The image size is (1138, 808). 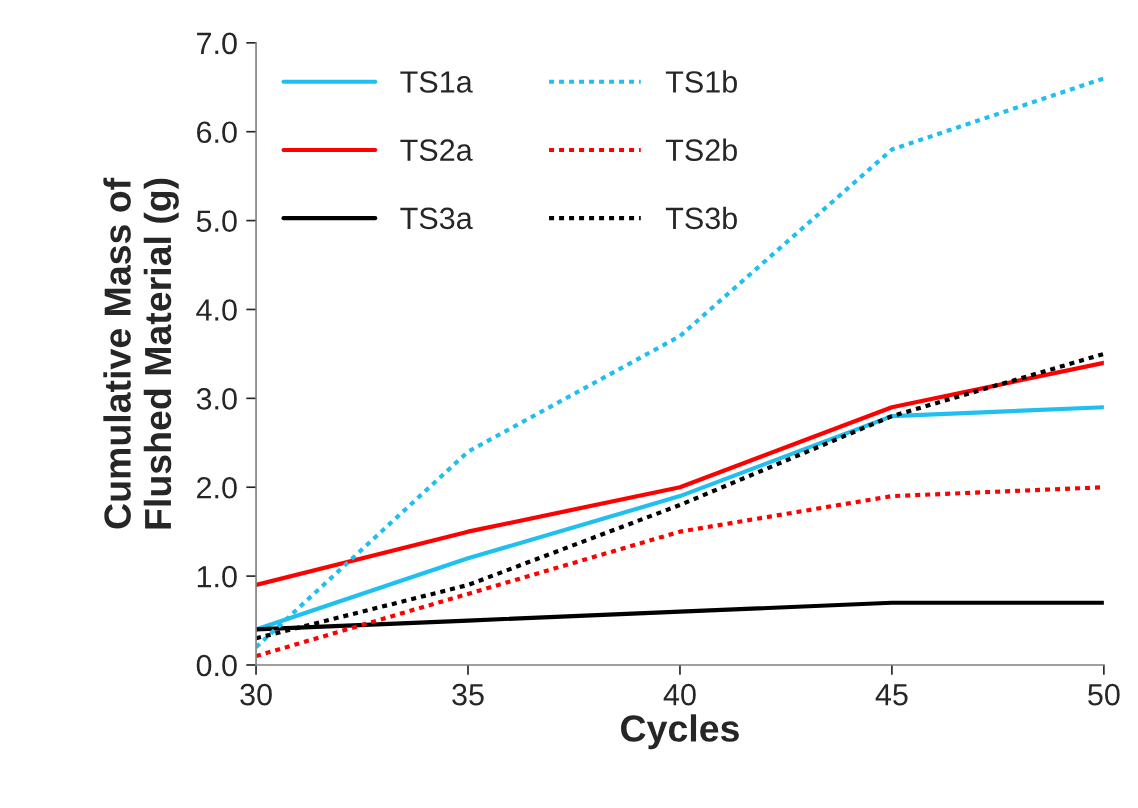 I want to click on y-tick-label: 5.0, so click(x=216, y=221).